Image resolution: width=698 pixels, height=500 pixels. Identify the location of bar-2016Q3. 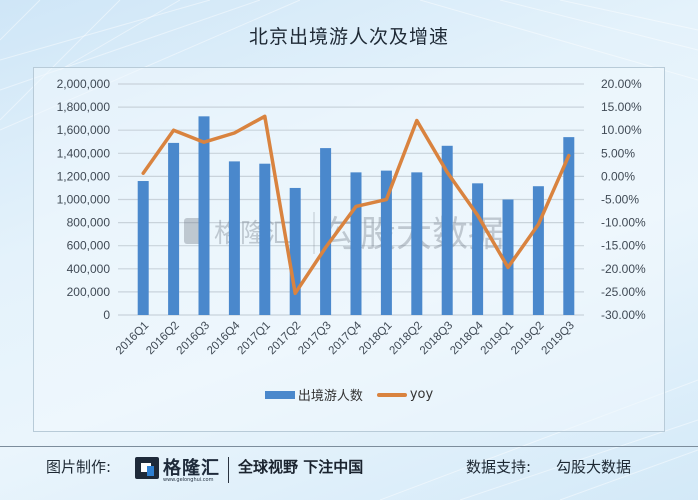
(204, 215).